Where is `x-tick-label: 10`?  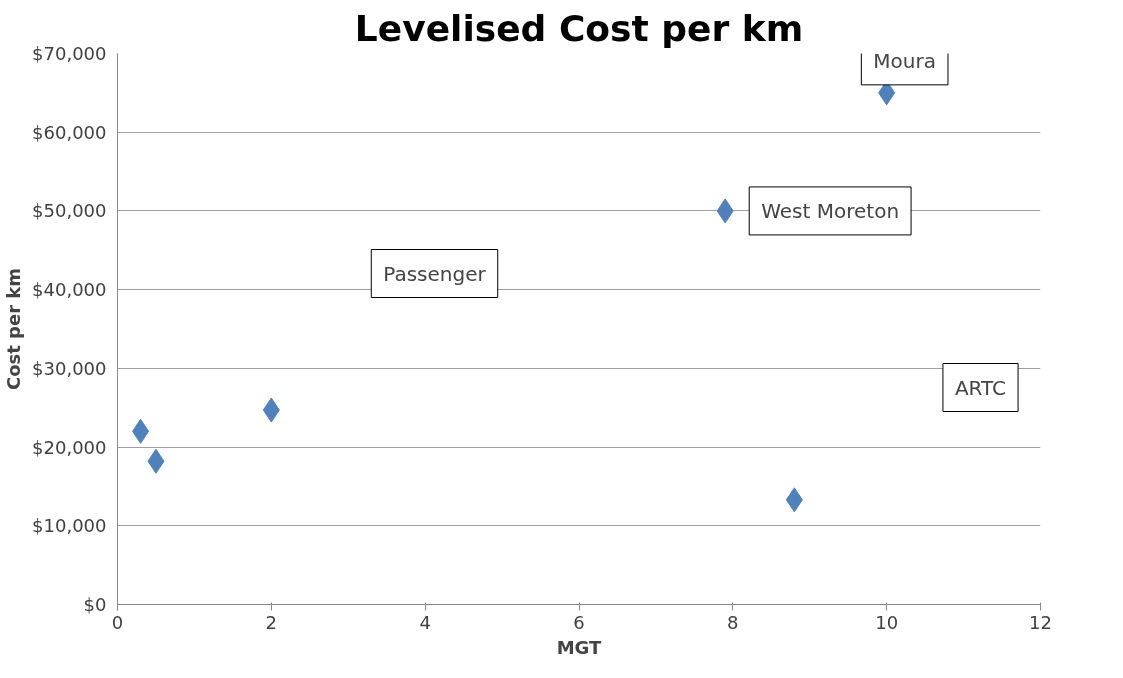 x-tick-label: 10 is located at coordinates (887, 622).